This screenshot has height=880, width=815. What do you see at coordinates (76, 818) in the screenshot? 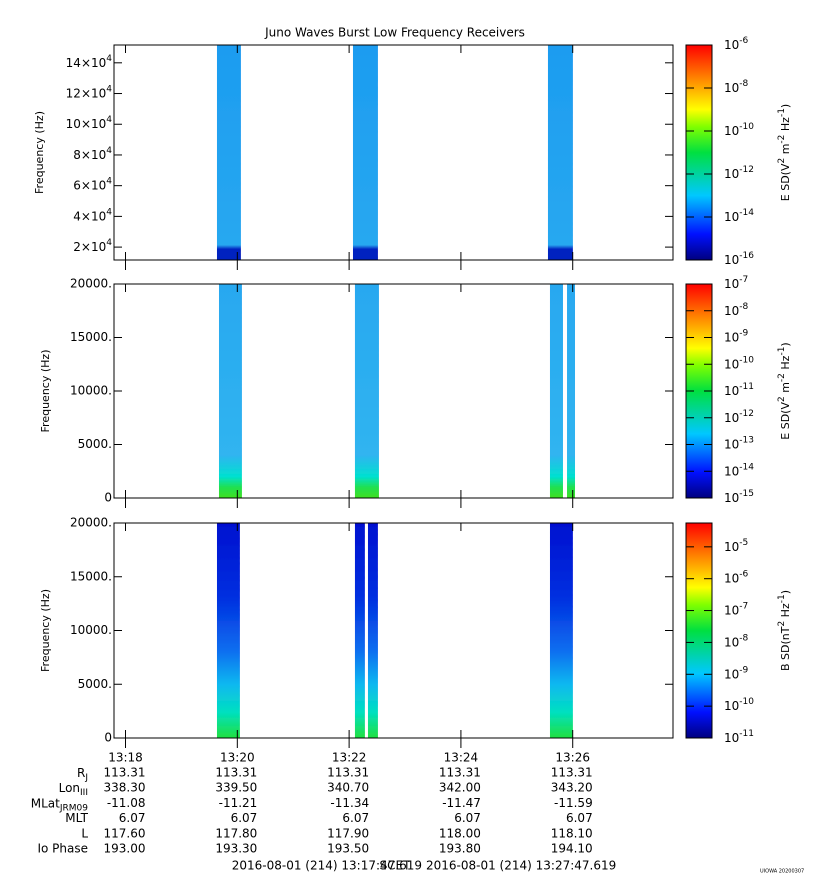
I see `ephemeris-label: MLT` at bounding box center [76, 818].